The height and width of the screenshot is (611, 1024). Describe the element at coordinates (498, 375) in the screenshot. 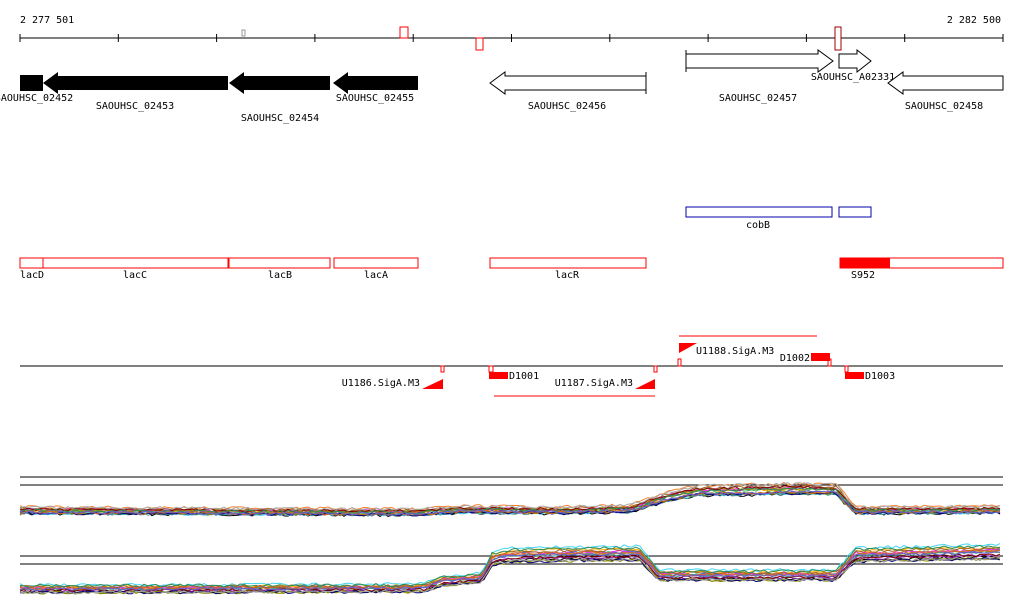

I see `terminator-d1001-box` at that location.